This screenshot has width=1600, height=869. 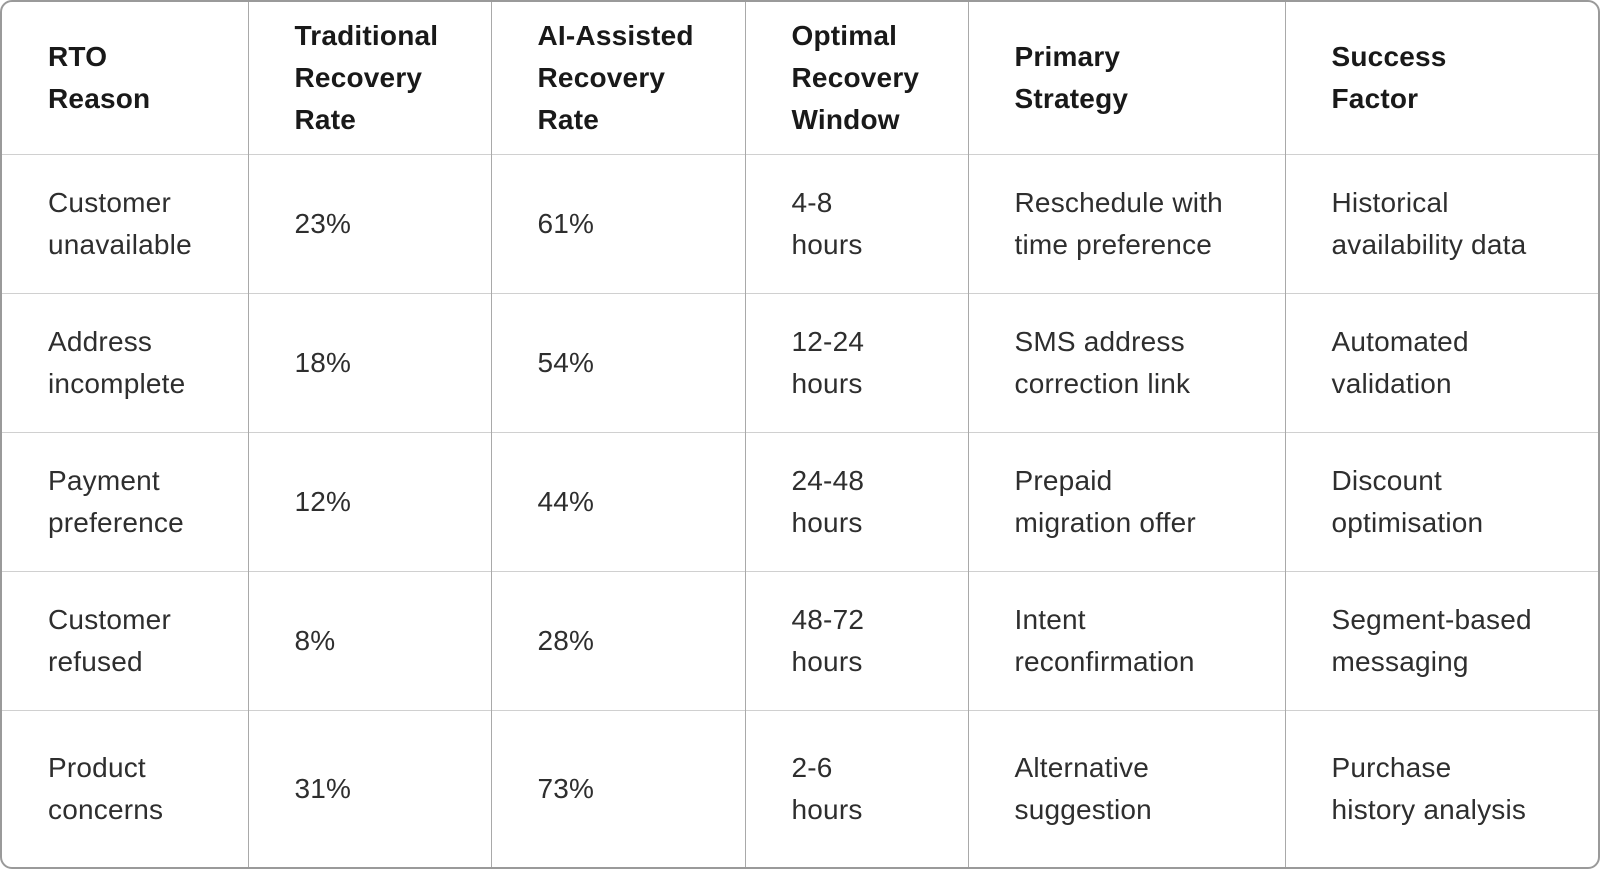 I want to click on table-cell: 12%, so click(x=369, y=501).